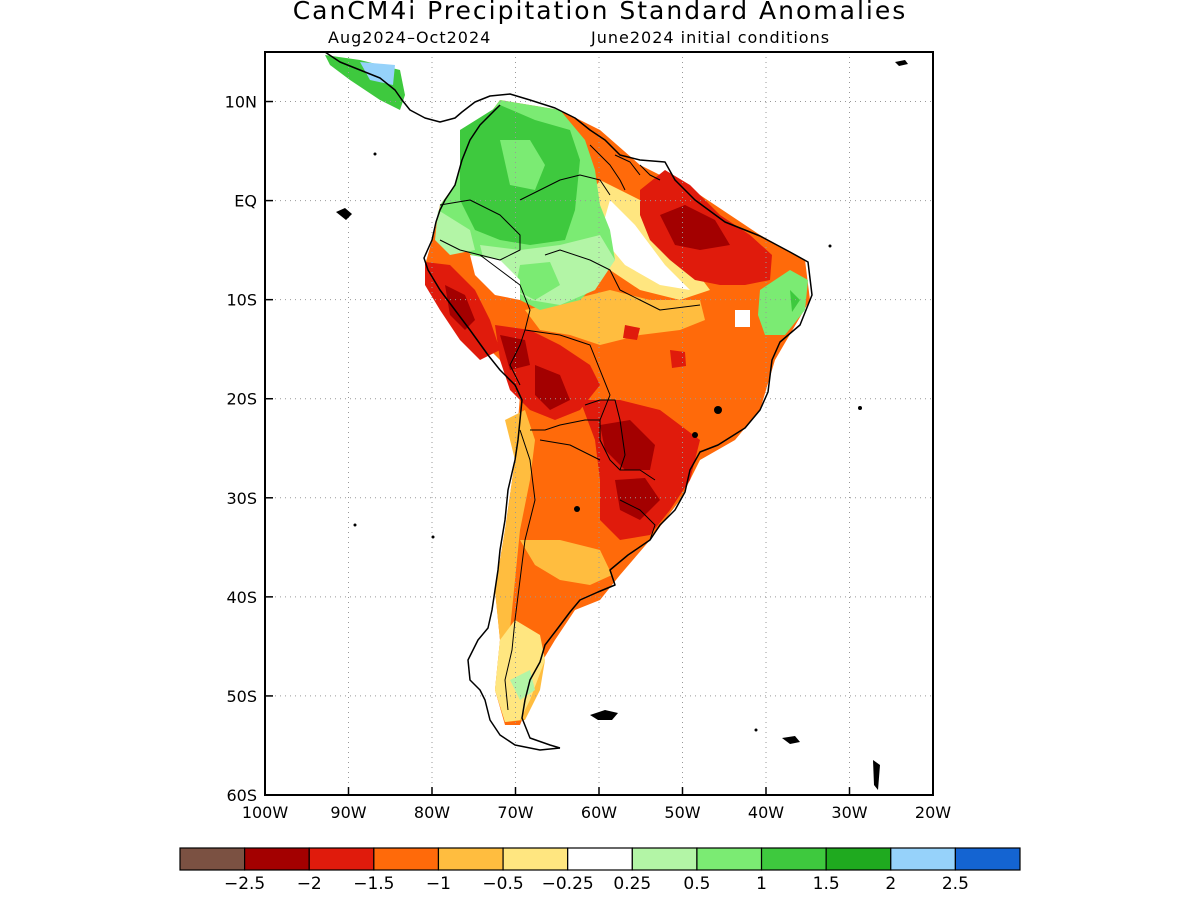  What do you see at coordinates (933, 812) in the screenshot?
I see `lon-tick-label: 20W` at bounding box center [933, 812].